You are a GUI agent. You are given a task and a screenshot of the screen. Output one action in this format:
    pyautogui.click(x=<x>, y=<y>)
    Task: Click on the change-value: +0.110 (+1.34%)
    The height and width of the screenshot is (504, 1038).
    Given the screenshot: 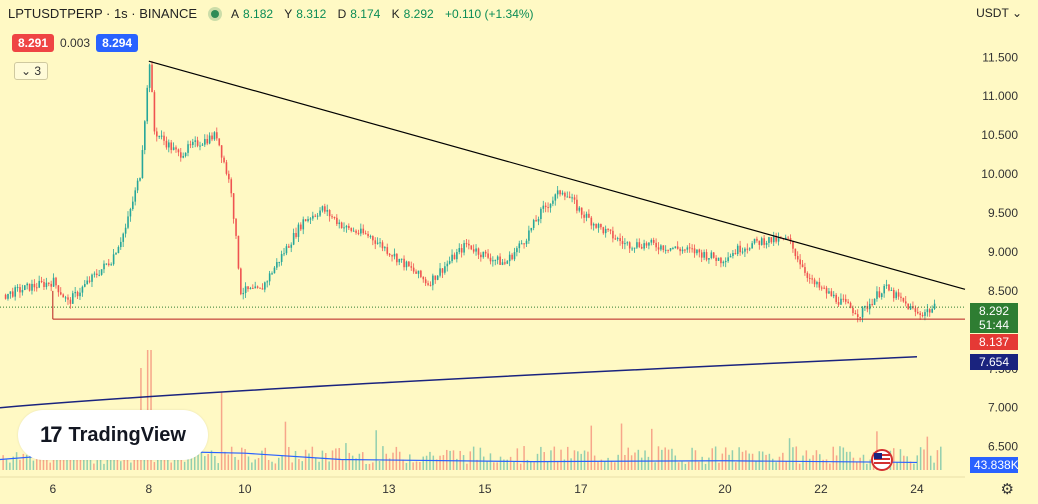 What is the action you would take?
    pyautogui.click(x=489, y=13)
    